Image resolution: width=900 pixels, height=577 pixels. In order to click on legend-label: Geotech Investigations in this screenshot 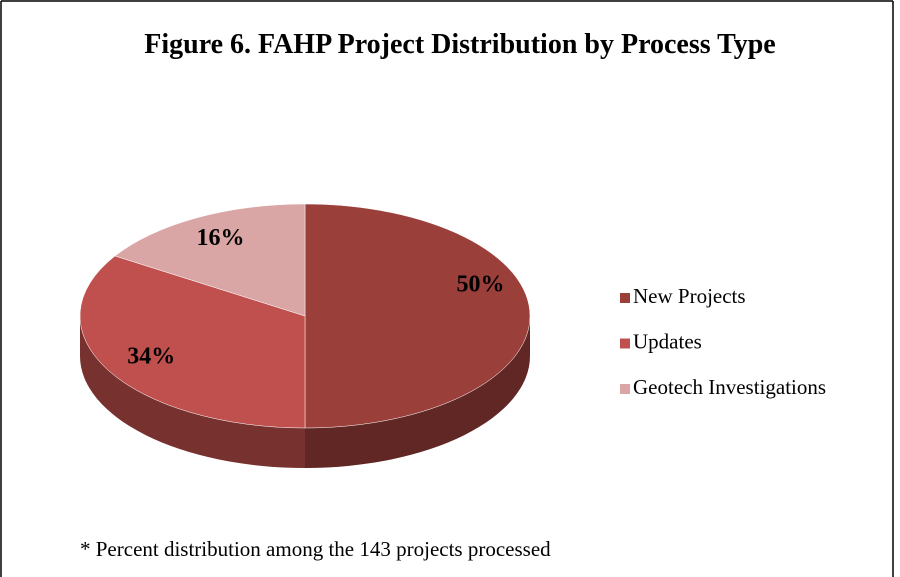, I will do `click(729, 387)`.